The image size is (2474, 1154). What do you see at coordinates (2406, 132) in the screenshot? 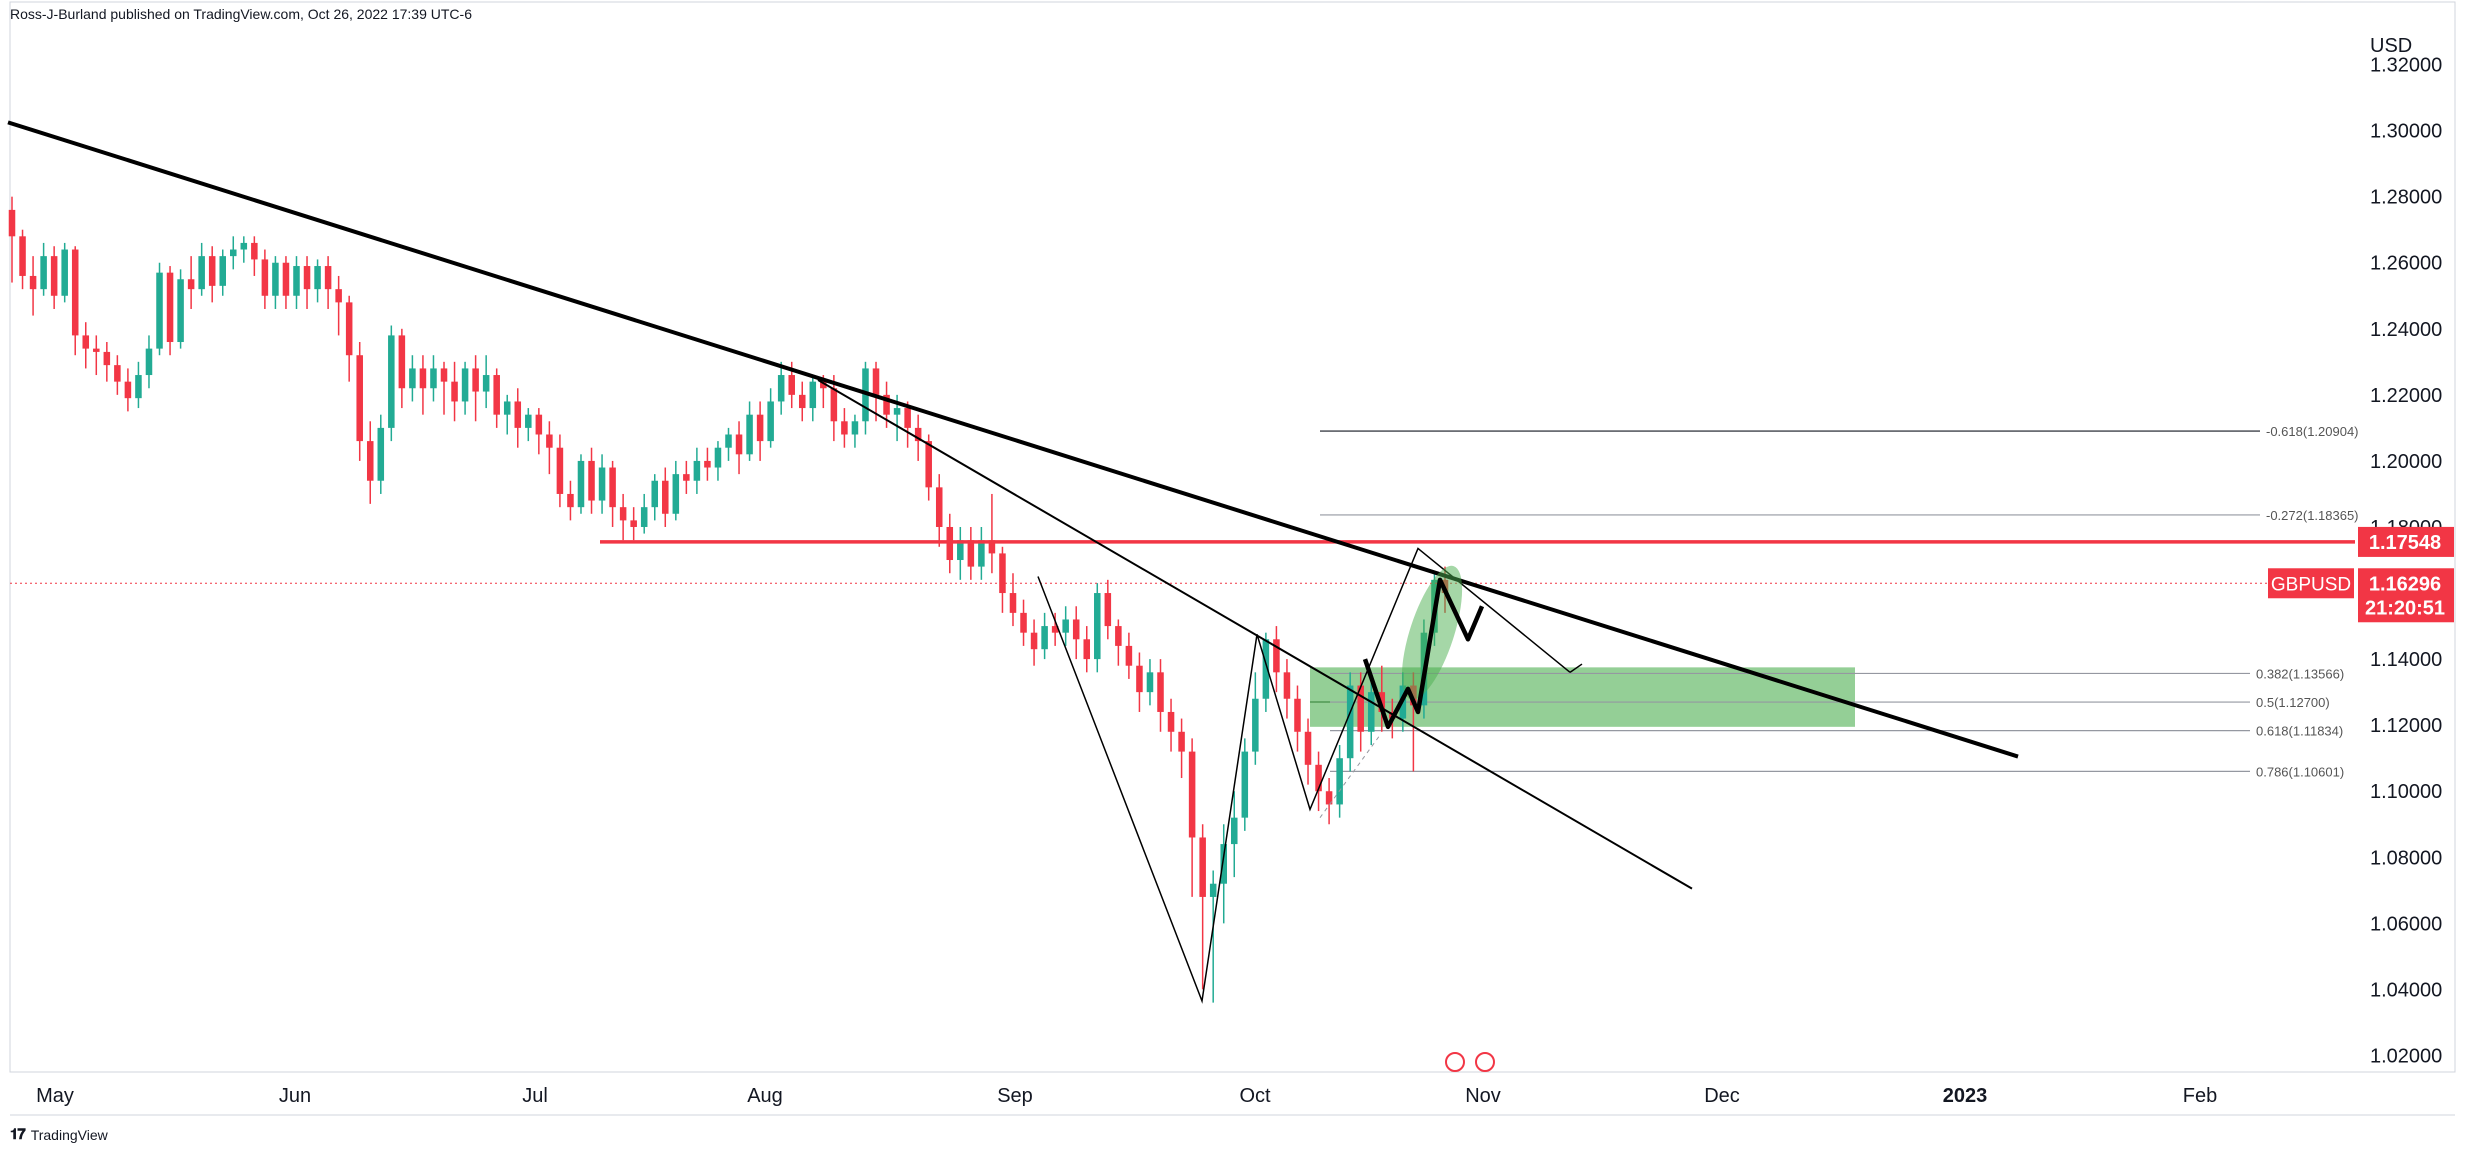
I see `y-tick-label: 1.30000` at bounding box center [2406, 132].